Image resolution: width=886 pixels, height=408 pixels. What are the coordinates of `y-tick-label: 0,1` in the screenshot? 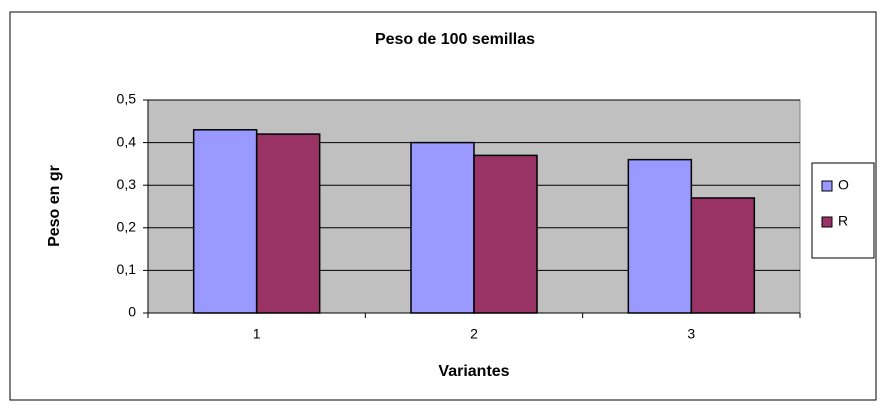 It's located at (127, 269).